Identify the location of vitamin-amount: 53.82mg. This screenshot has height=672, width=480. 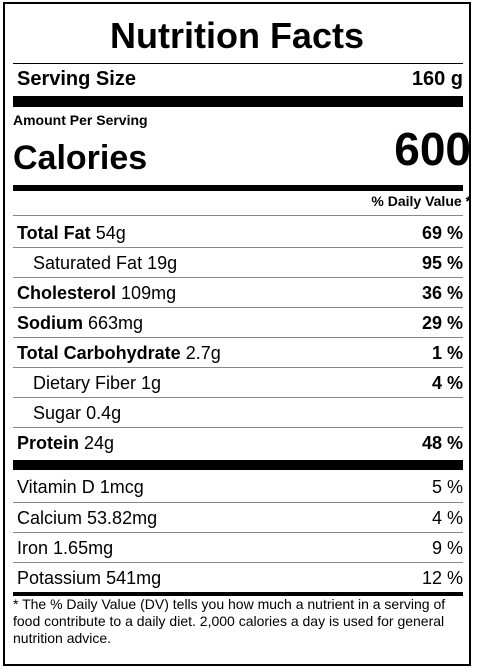
(122, 518).